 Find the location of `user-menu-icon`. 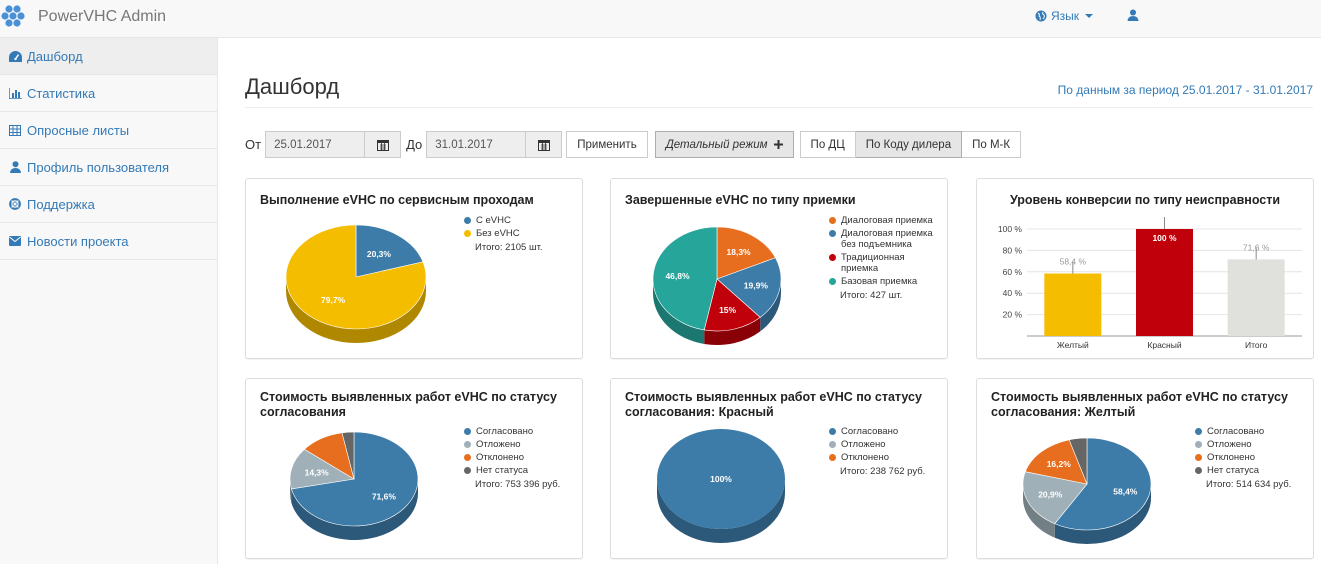

user-menu-icon is located at coordinates (1133, 15).